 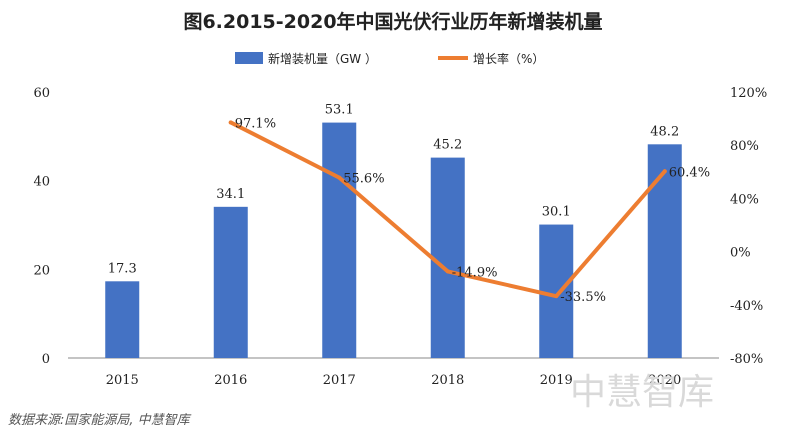 I want to click on x-tick-label: 2020, so click(x=664, y=380).